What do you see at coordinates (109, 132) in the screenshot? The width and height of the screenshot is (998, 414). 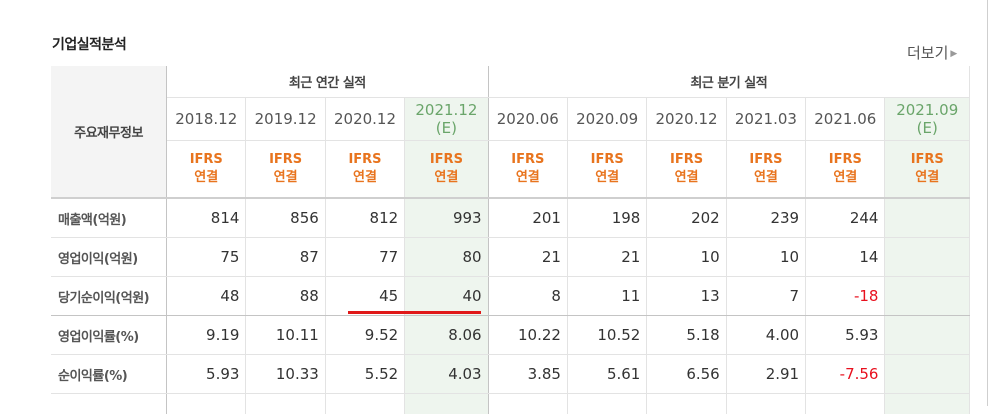 I see `label-column-header: 주요재무정보` at bounding box center [109, 132].